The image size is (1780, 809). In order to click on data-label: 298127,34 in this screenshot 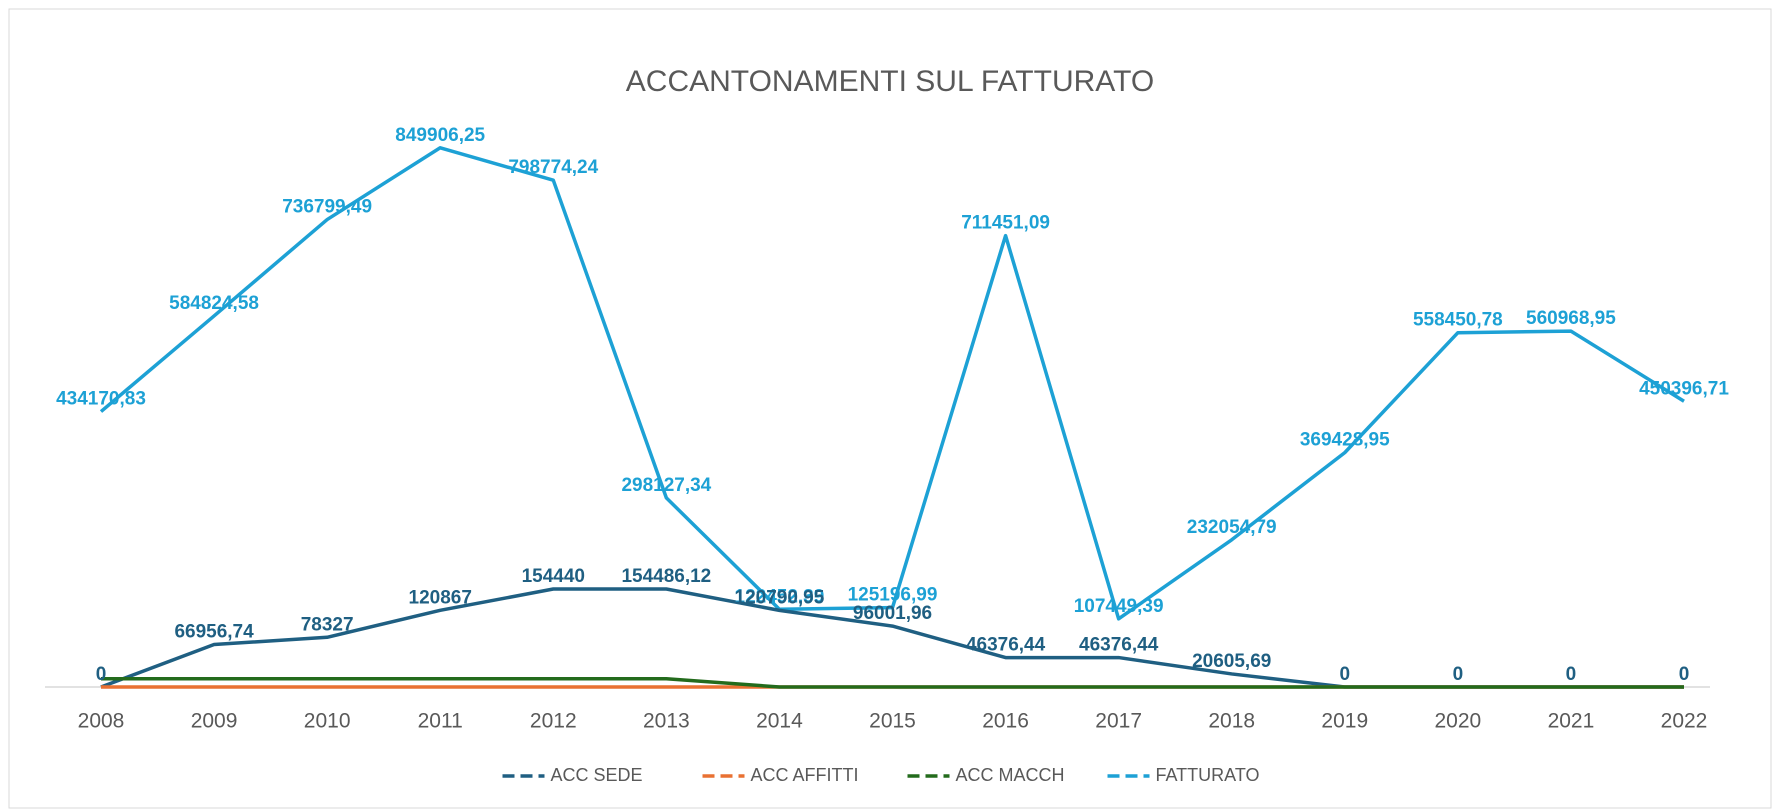, I will do `click(666, 485)`.